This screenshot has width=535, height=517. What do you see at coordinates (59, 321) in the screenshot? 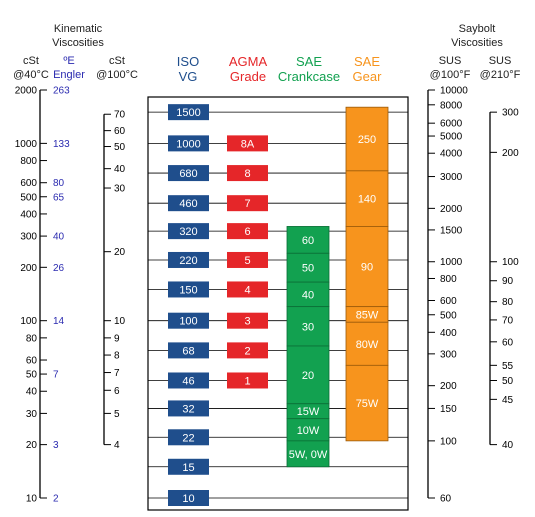
I see `engler-tick-label-14: 14` at bounding box center [59, 321].